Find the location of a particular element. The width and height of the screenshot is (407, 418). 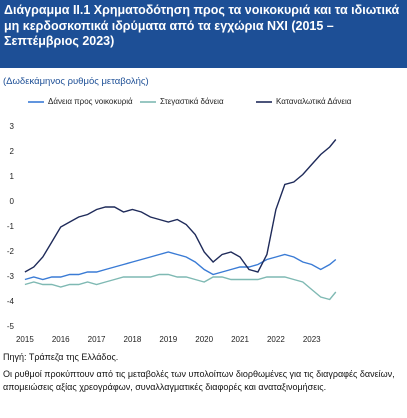

x-tick-label: 2023 is located at coordinates (312, 339).